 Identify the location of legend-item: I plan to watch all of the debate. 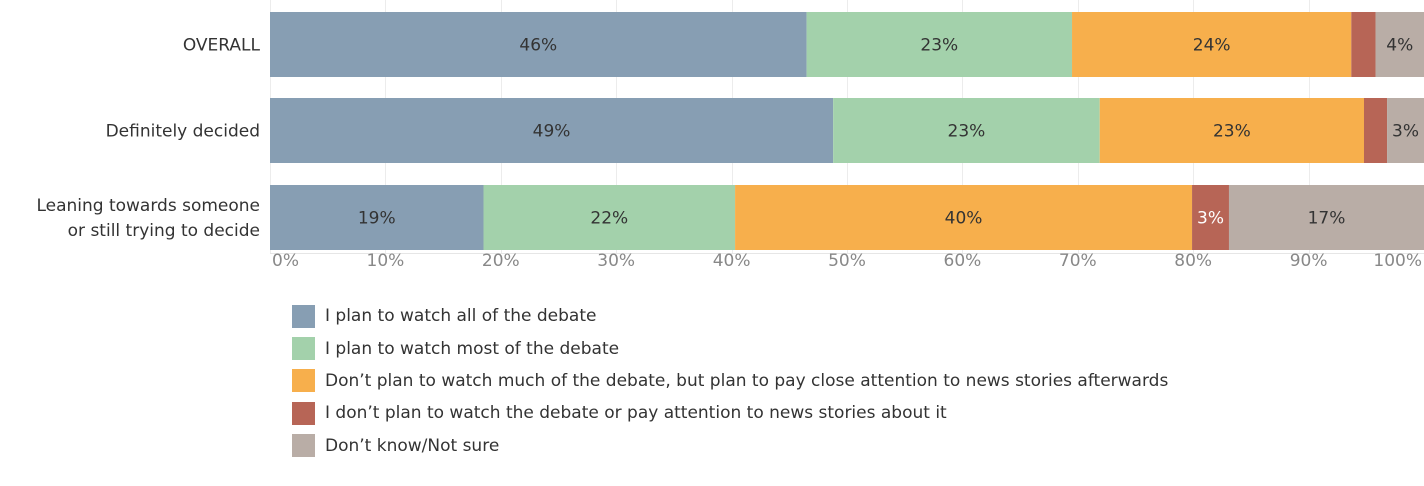
(730, 316).